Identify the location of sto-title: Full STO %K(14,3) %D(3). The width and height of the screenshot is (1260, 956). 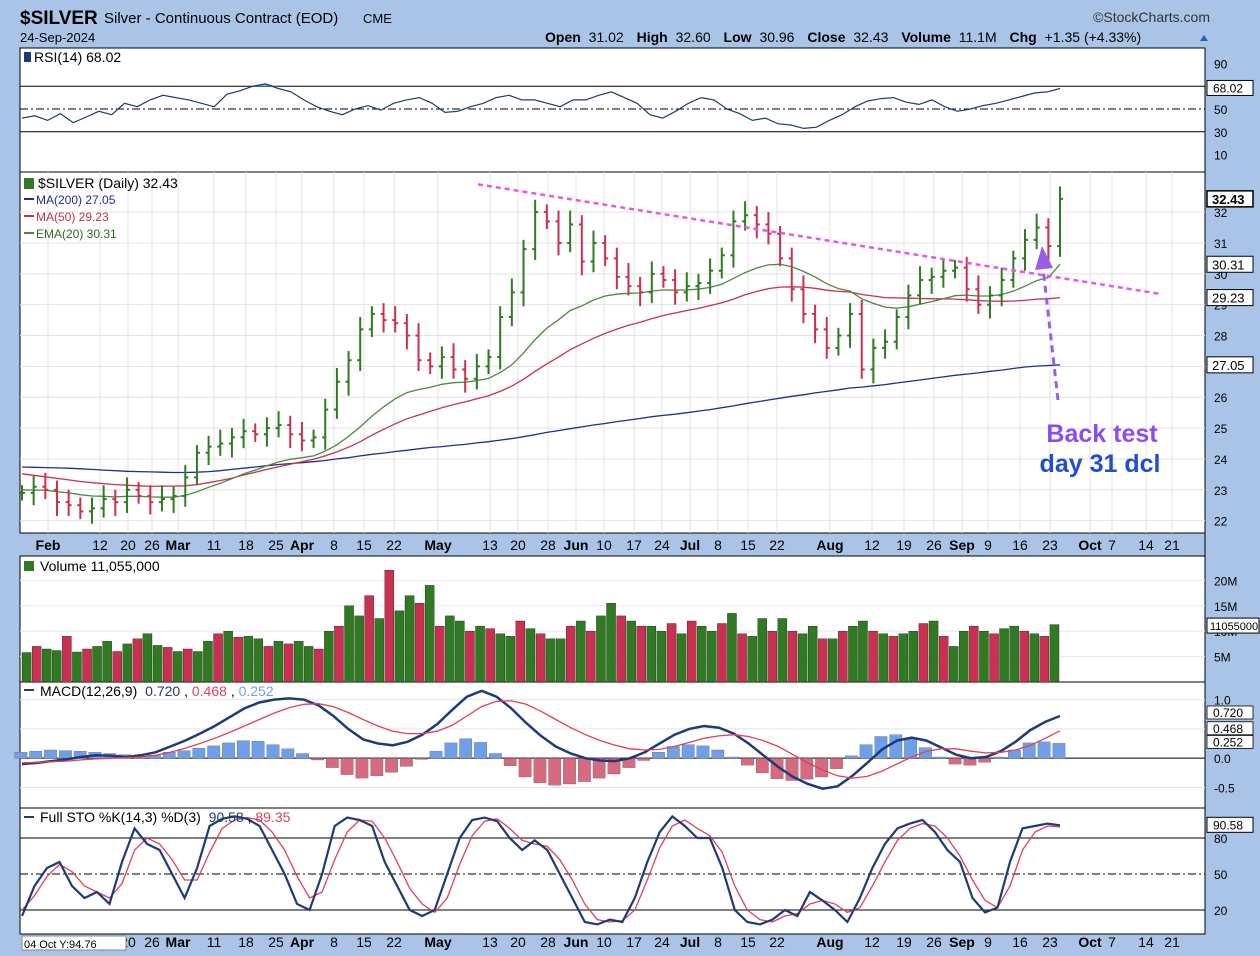
(120, 817).